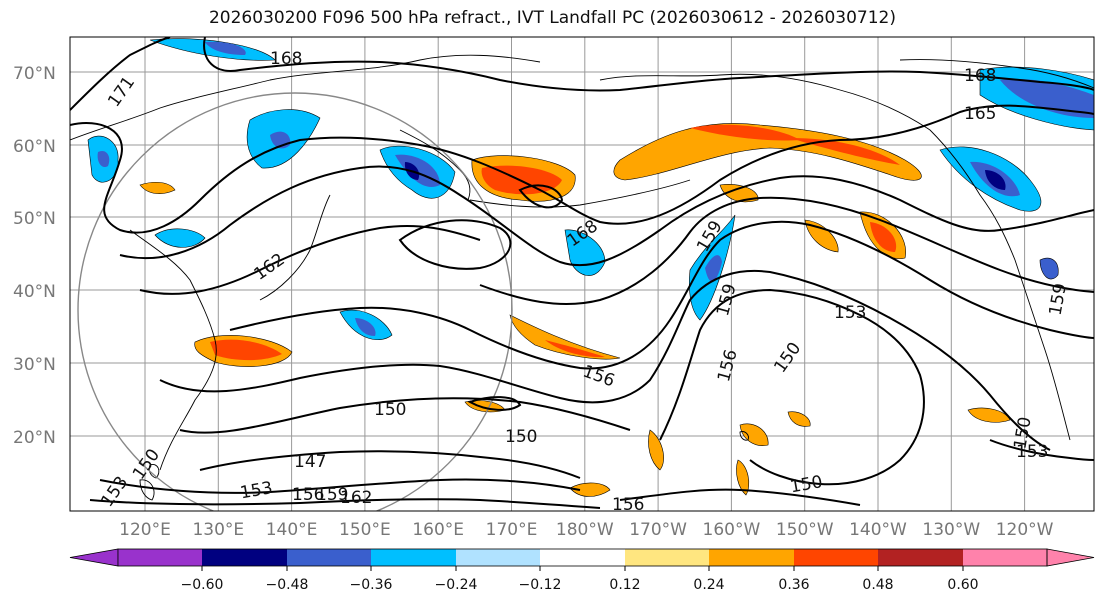 The width and height of the screenshot is (1105, 604). I want to click on contour-150-west, so click(405, 415).